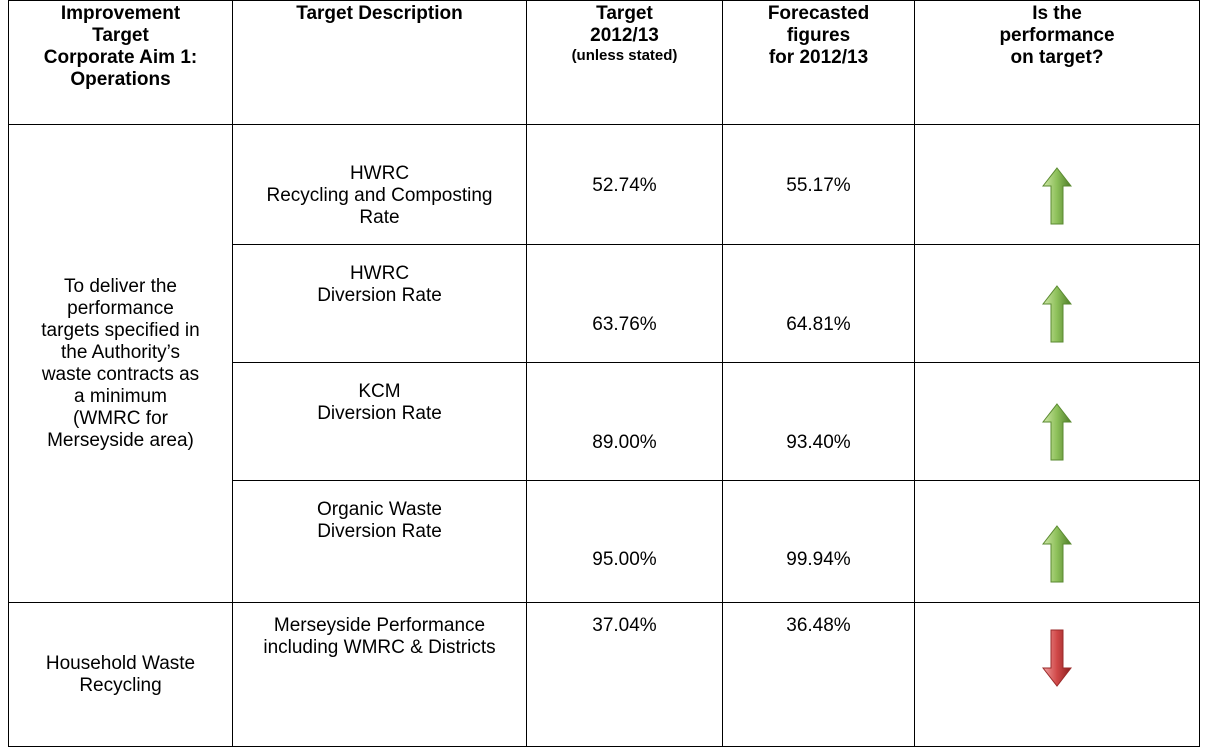 The height and width of the screenshot is (747, 1206). I want to click on cell-text: Household Waste, so click(120, 663).